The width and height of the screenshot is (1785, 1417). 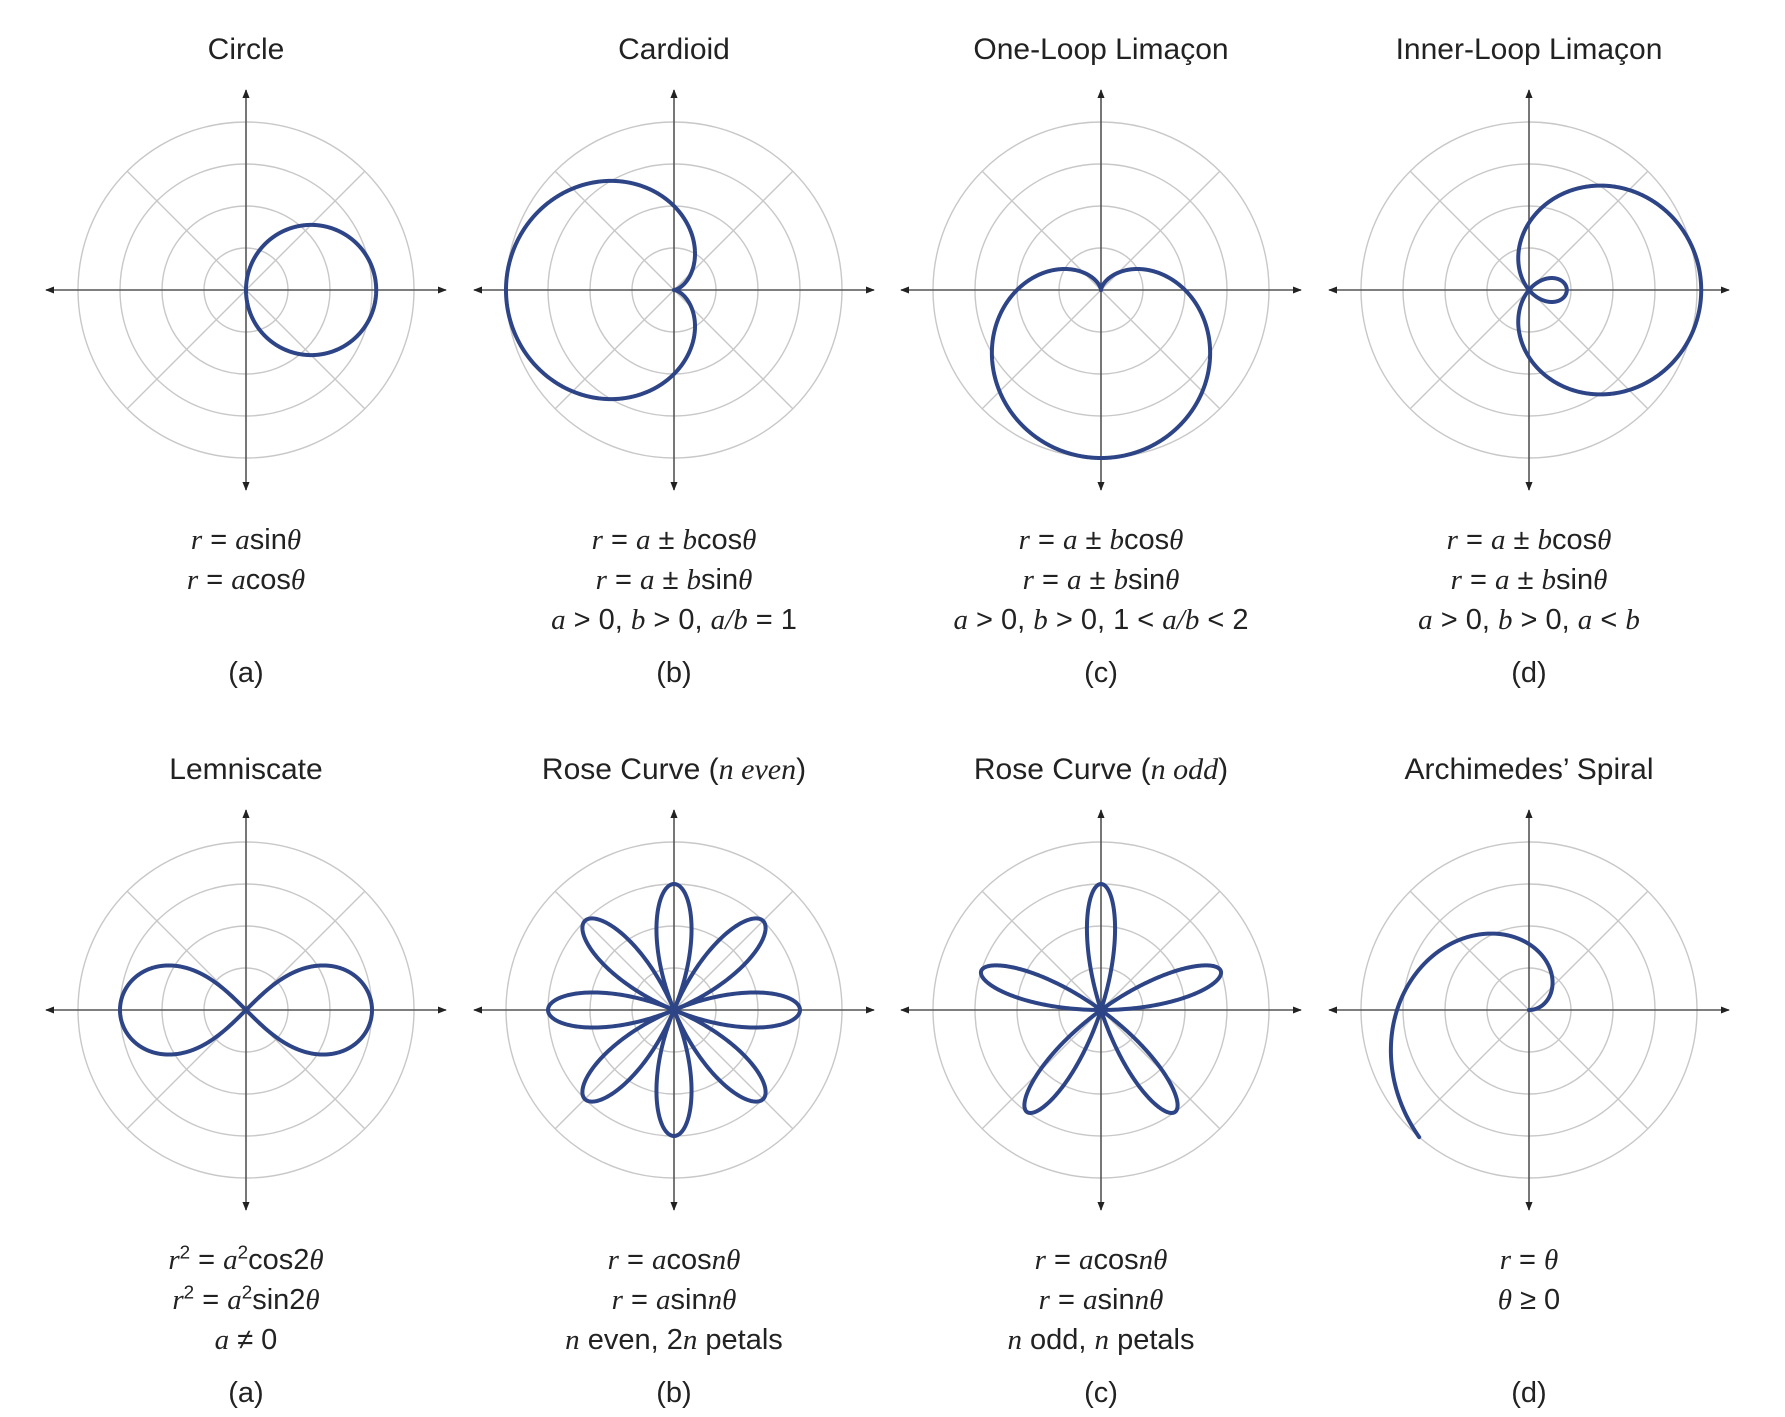 I want to click on equation-line: θ ≥ 0, so click(x=1529, y=1300).